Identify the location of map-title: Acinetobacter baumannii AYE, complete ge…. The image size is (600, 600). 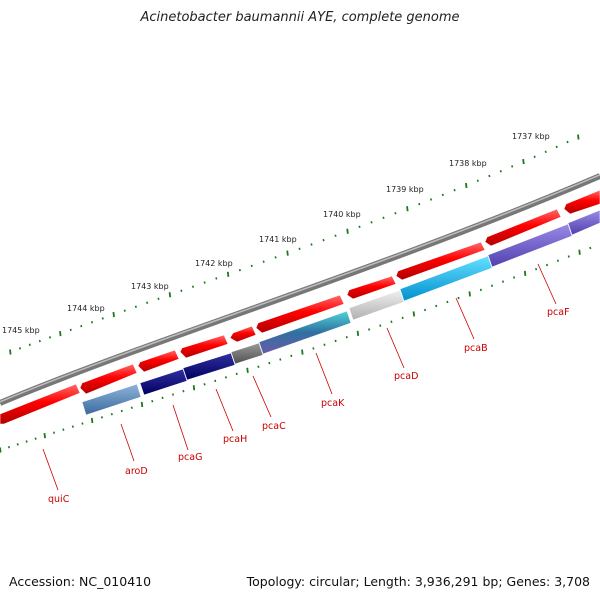
(300, 17).